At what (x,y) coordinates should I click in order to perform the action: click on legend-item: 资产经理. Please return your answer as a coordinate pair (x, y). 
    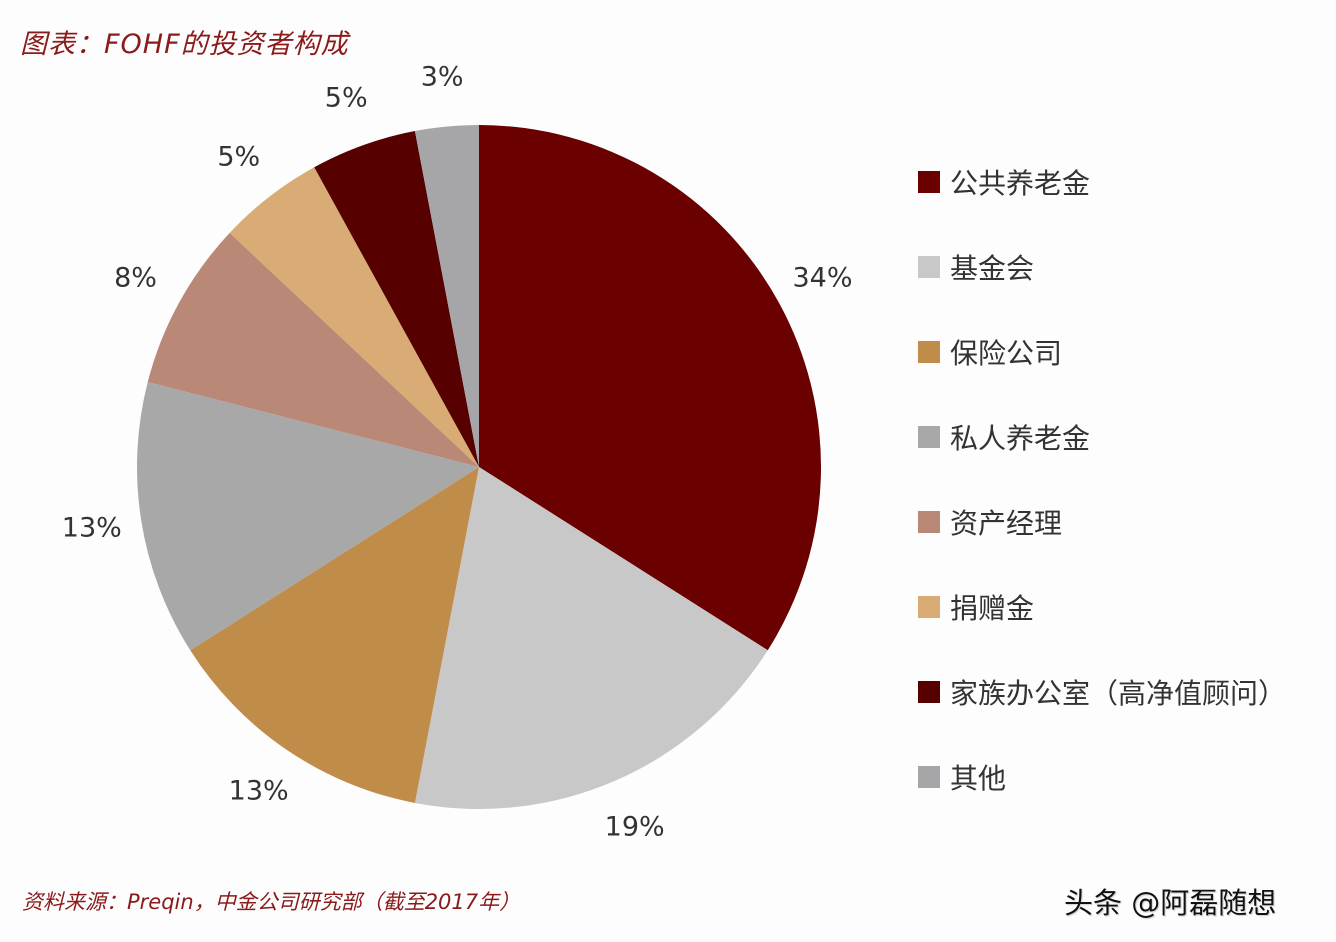
    Looking at the image, I should click on (990, 522).